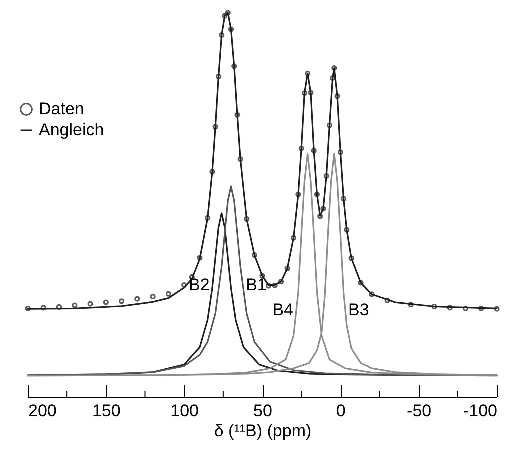 This screenshot has width=519, height=472. Describe the element at coordinates (419, 411) in the screenshot. I see `x-tick-label: -50` at that location.